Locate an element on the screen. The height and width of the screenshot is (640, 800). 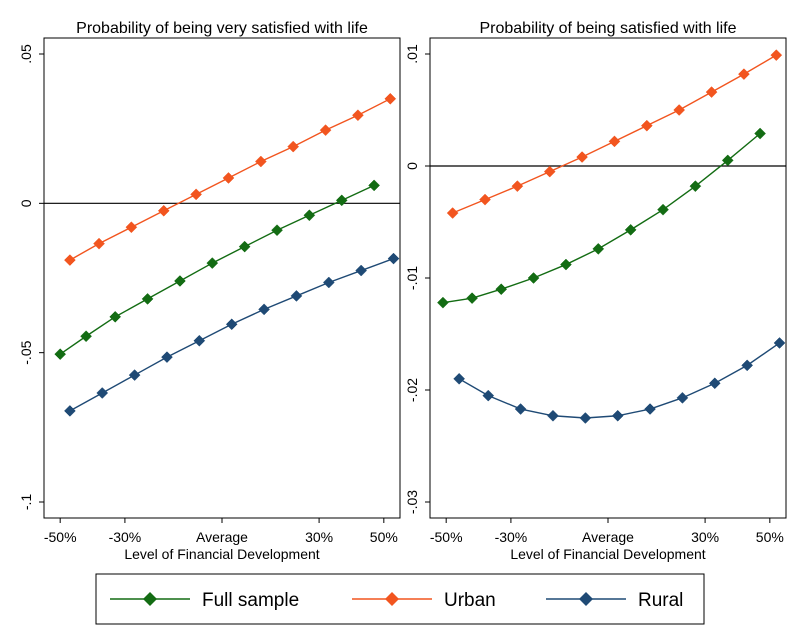
legend: Full sample Urban Rural is located at coordinates (400, 599).